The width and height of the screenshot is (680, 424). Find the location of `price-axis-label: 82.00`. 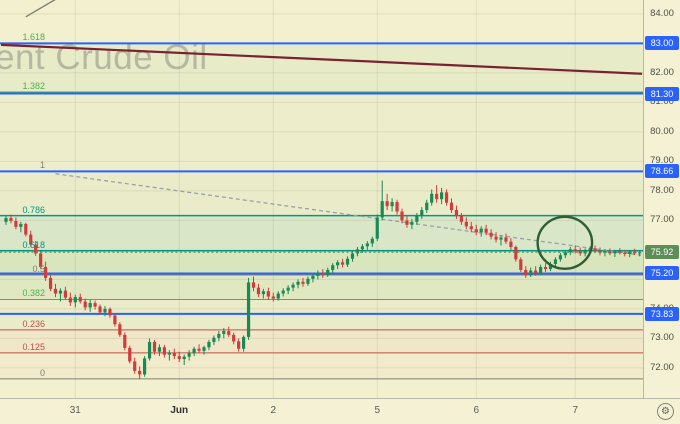

price-axis-label: 82.00 is located at coordinates (662, 72).